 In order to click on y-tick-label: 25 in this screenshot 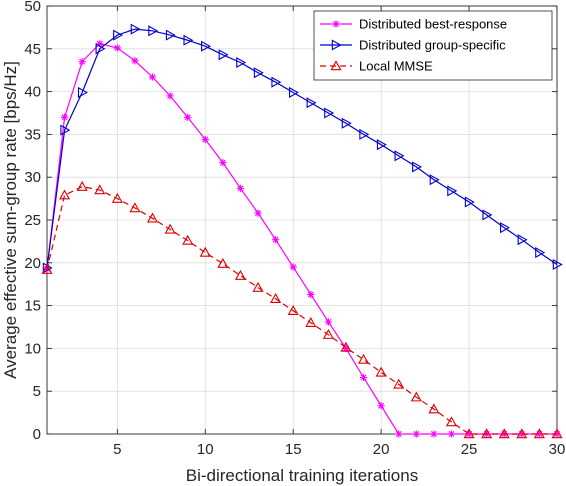, I will do `click(32, 220)`.